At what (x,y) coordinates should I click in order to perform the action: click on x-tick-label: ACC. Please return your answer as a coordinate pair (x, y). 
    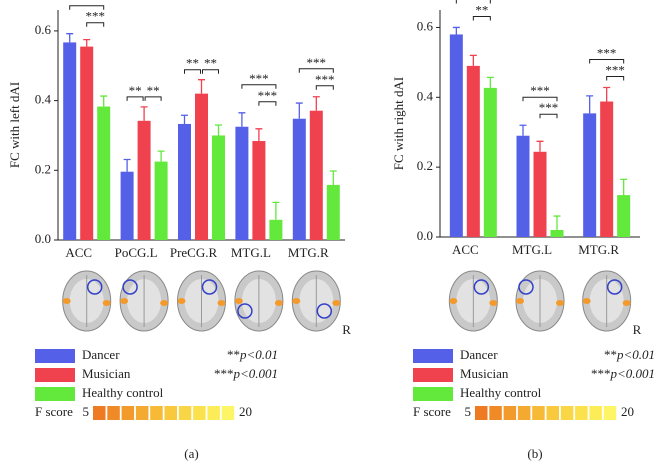
    Looking at the image, I should click on (465, 249).